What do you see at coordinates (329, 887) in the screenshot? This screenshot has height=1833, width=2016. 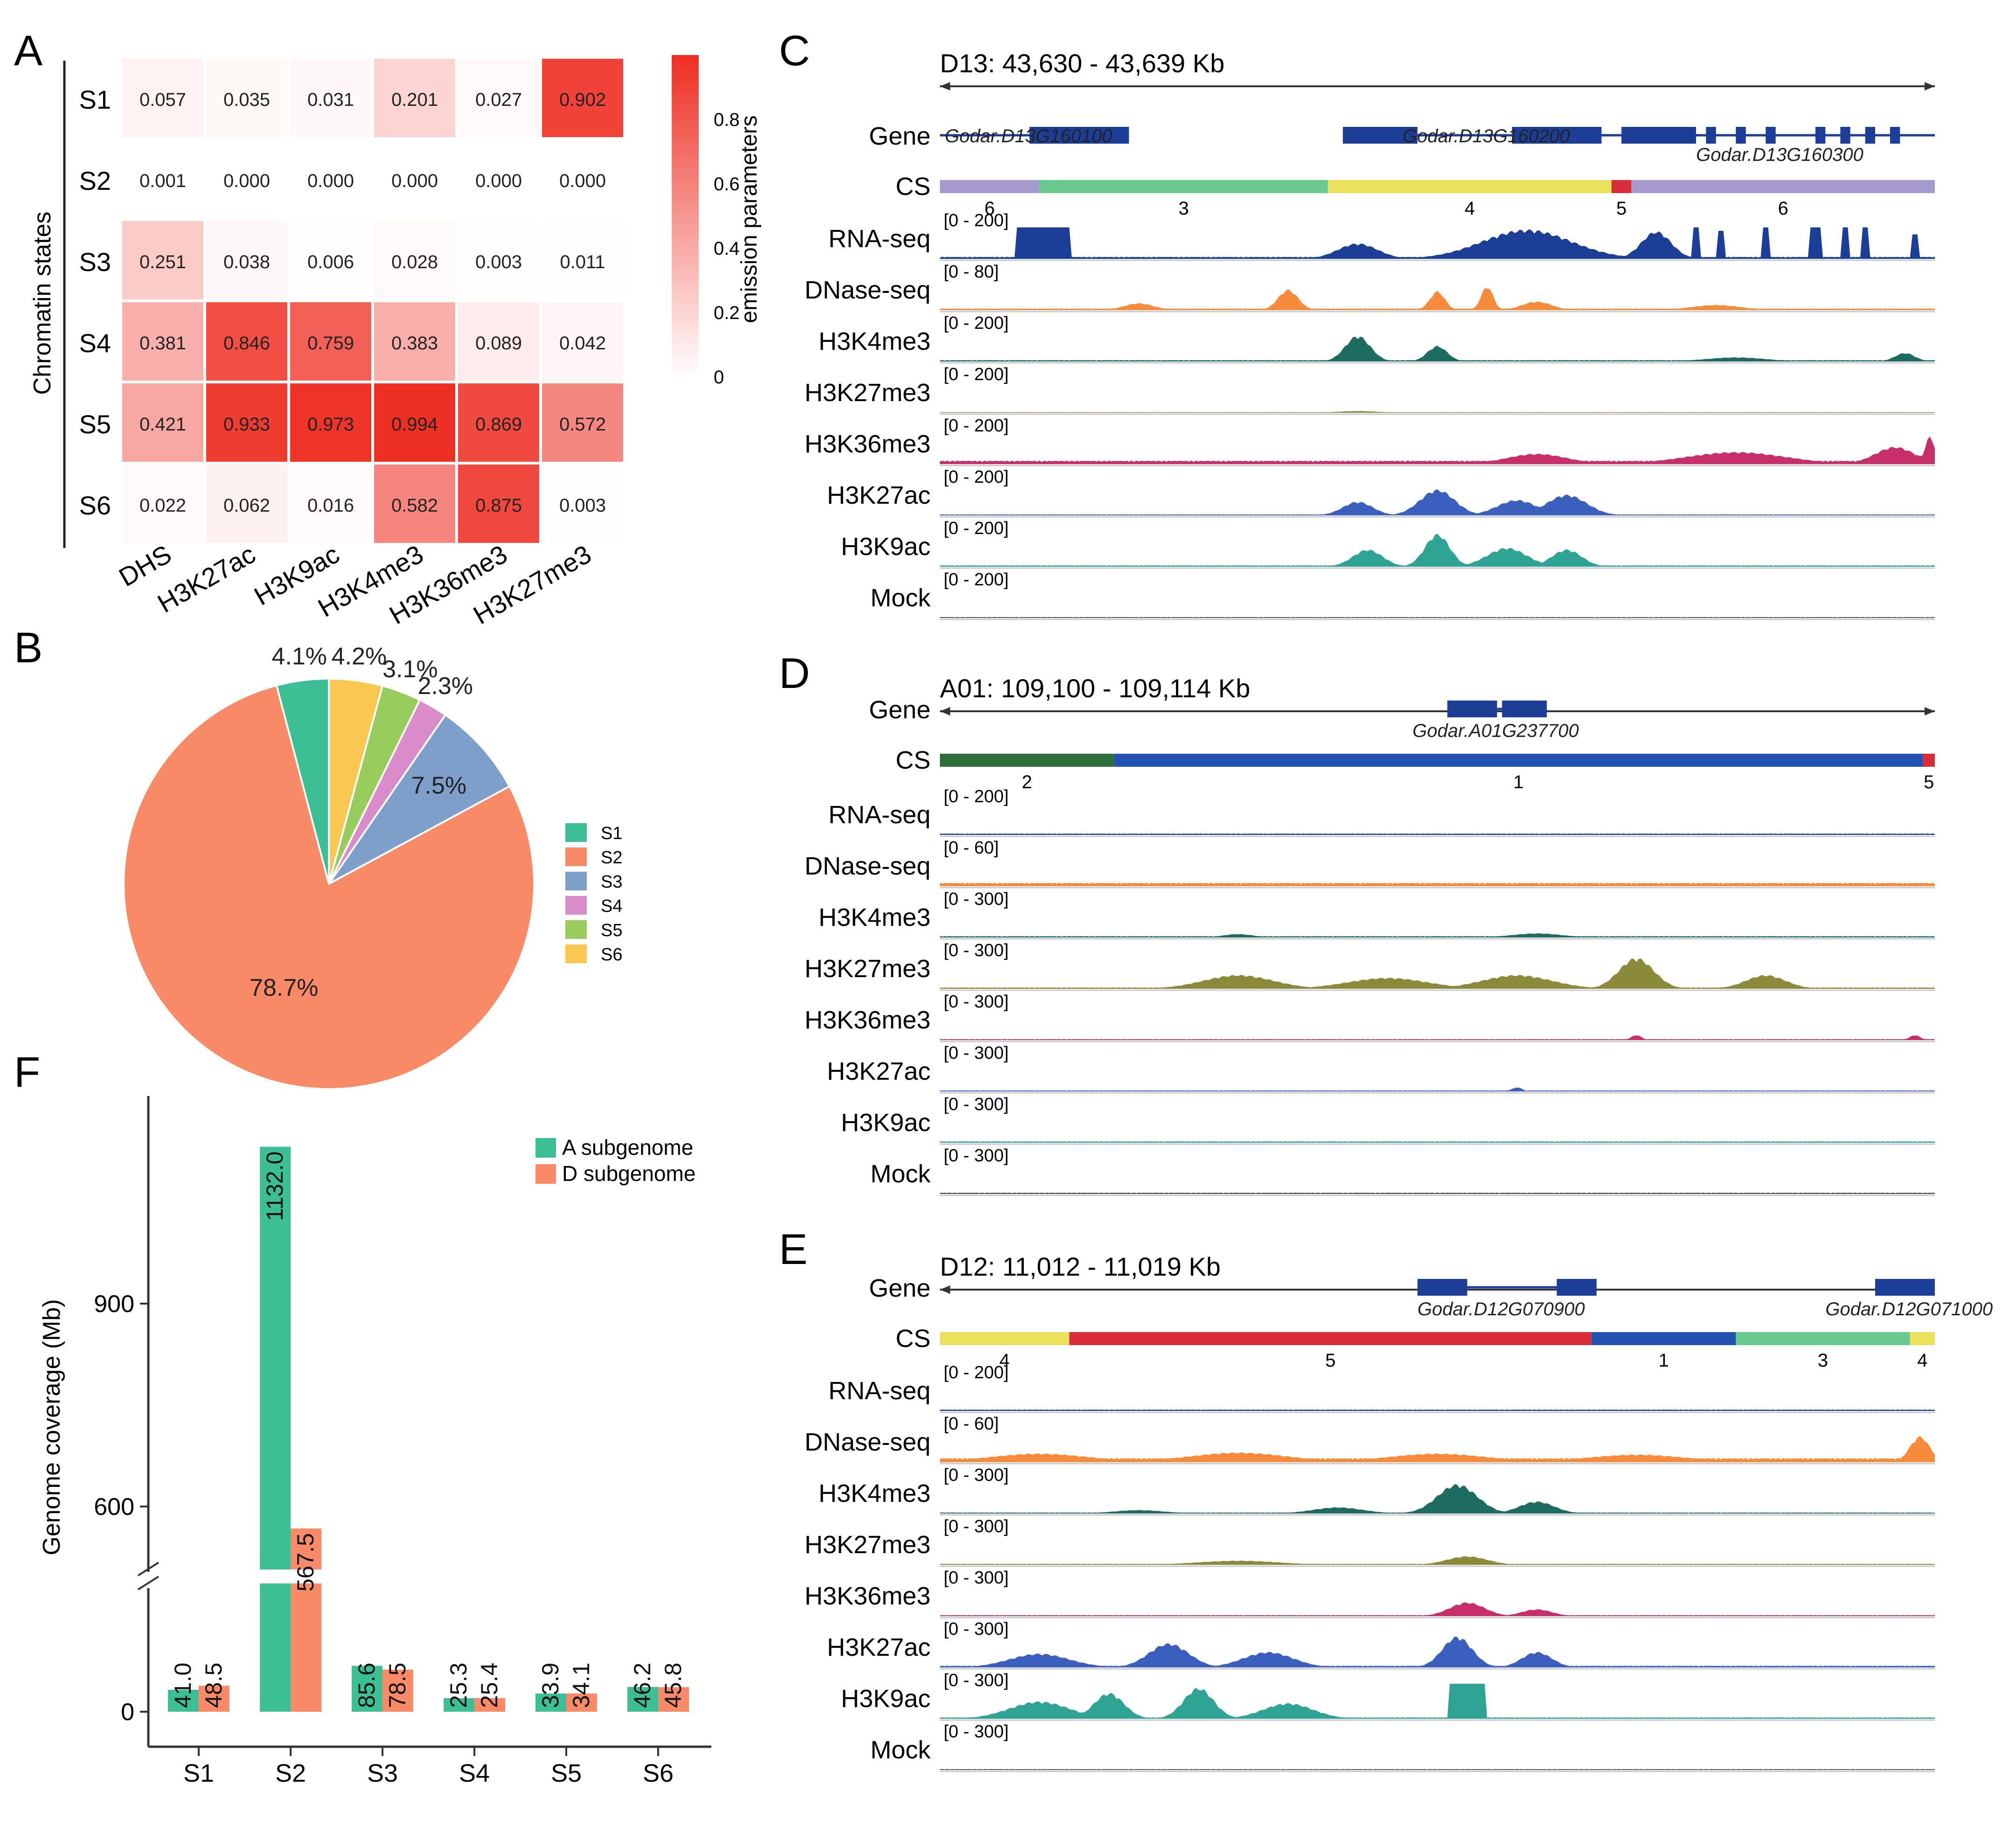 I see `pie-slice` at bounding box center [329, 887].